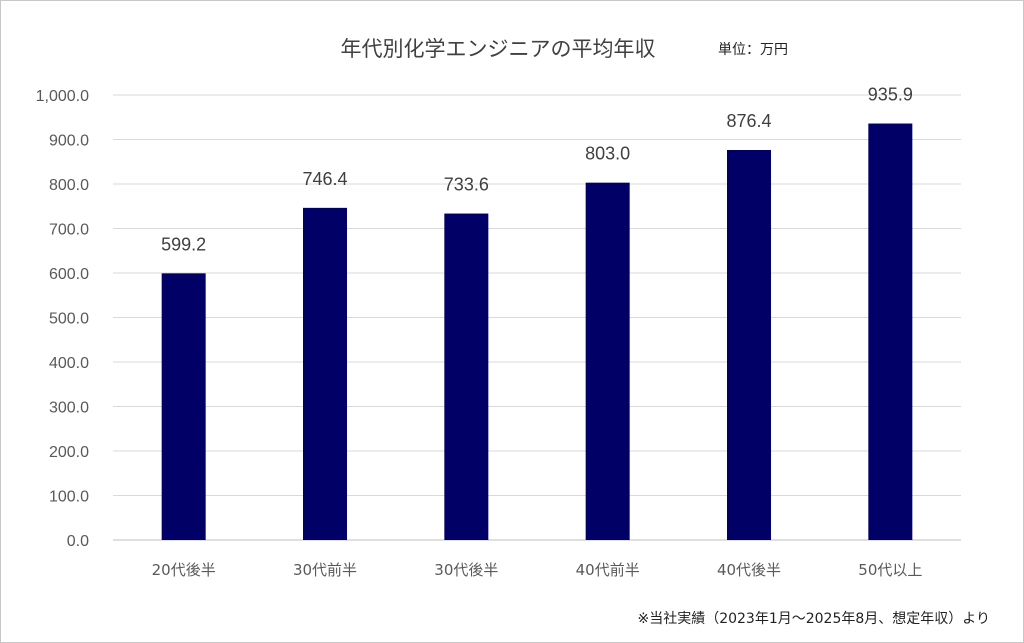 This screenshot has height=643, width=1024. What do you see at coordinates (69, 141) in the screenshot?
I see `y-tick-label: 900.0` at bounding box center [69, 141].